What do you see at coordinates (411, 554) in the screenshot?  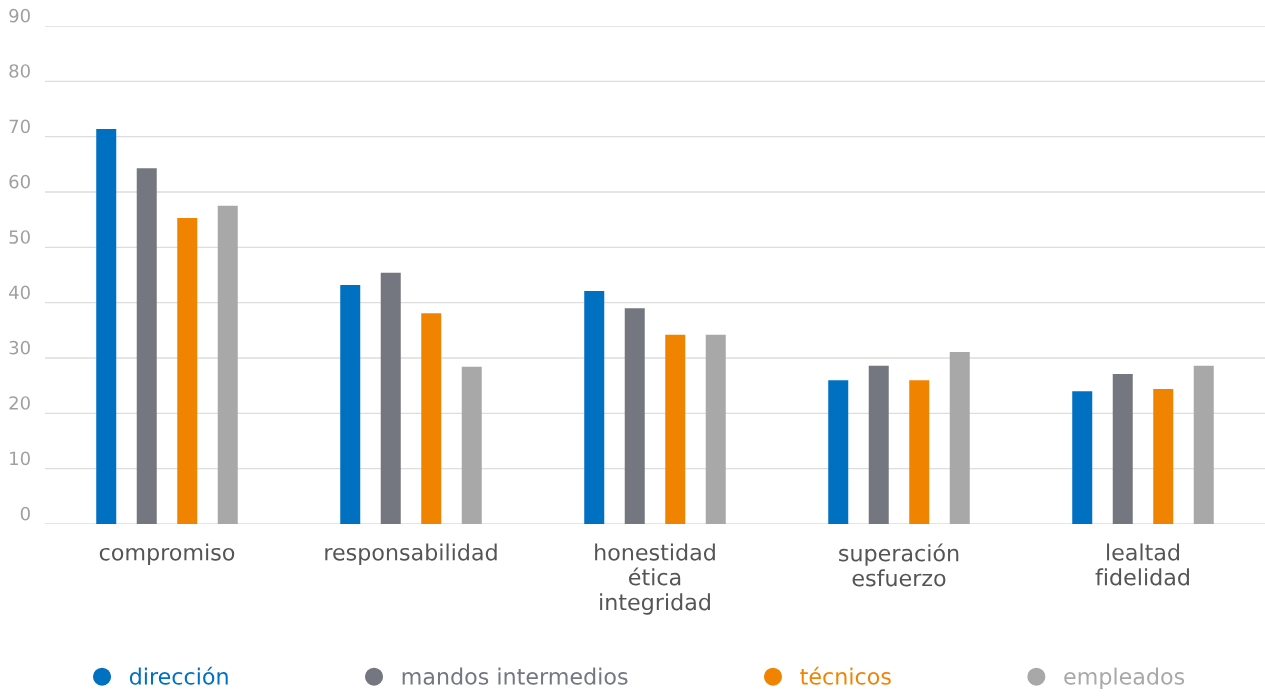 I see `x-tick-label: responsabilidad` at bounding box center [411, 554].